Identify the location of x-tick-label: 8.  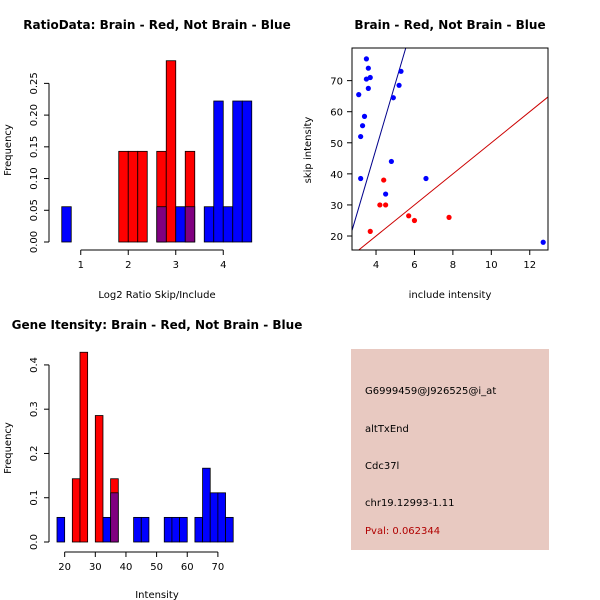
(453, 265).